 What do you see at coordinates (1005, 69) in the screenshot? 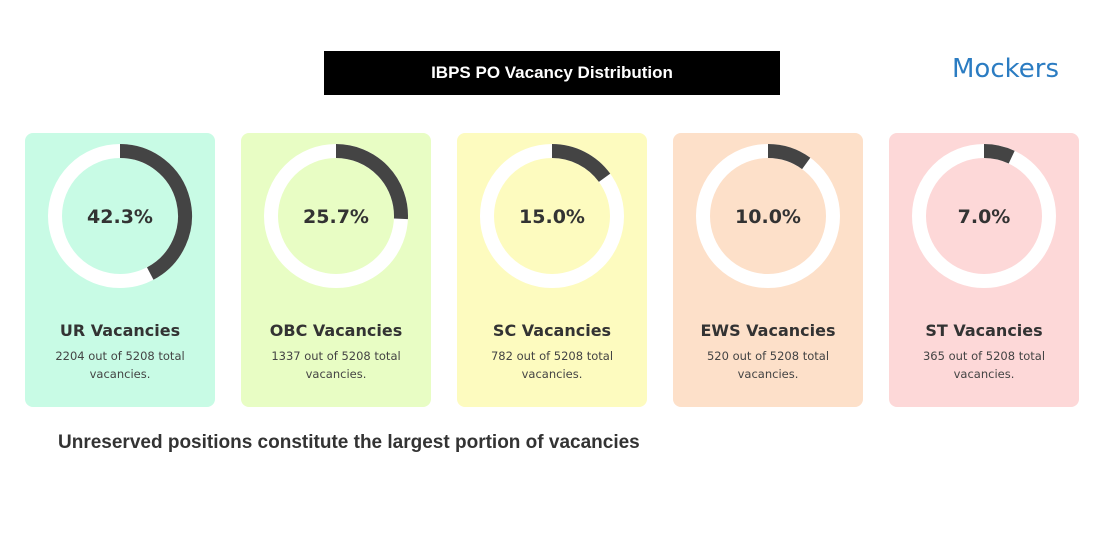
I see `logo: Mockers` at bounding box center [1005, 69].